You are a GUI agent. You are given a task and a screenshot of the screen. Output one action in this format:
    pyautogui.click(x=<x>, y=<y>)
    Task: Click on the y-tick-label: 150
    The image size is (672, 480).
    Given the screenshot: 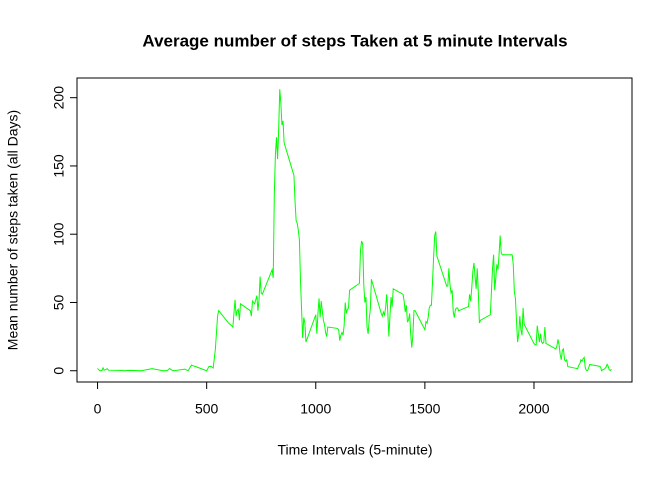 What is the action you would take?
    pyautogui.click(x=59, y=166)
    